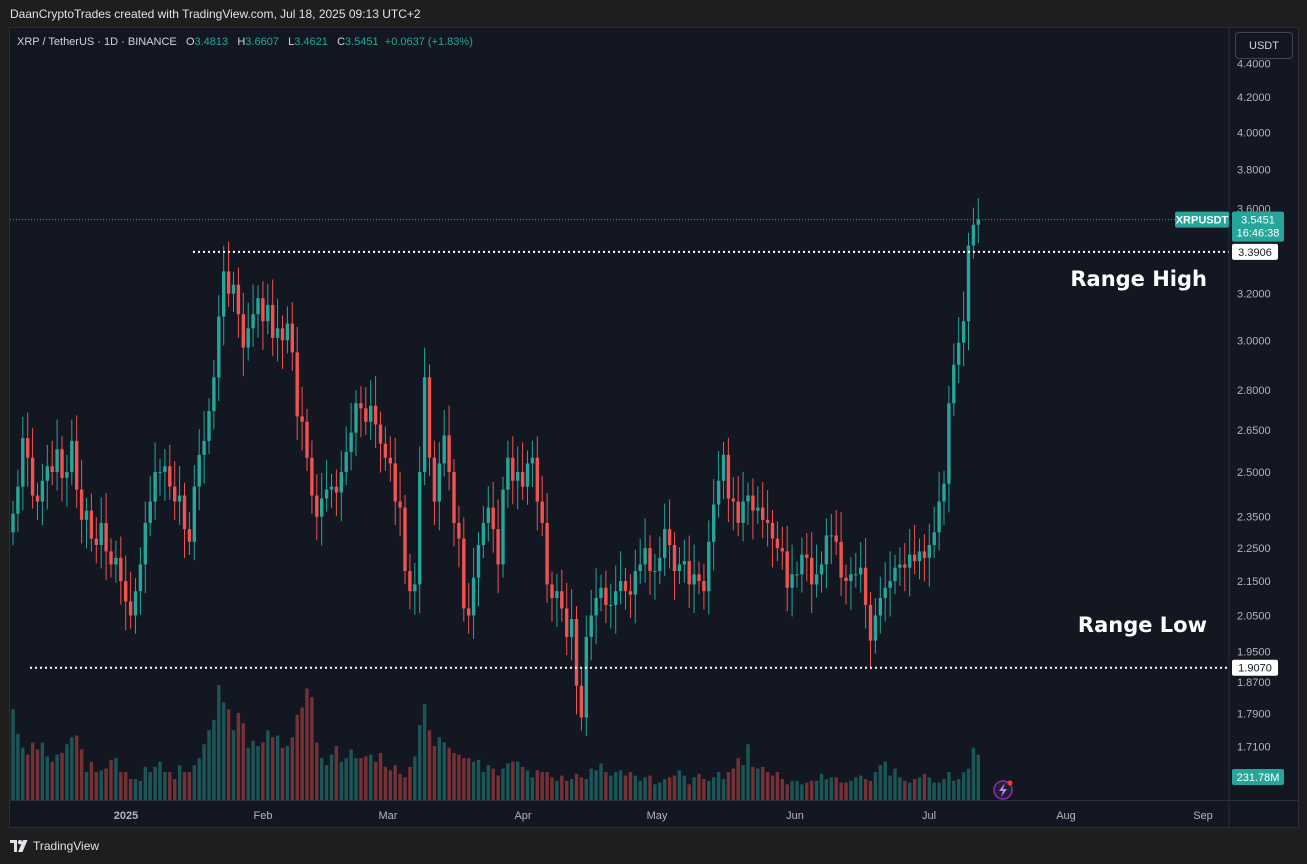  Describe the element at coordinates (663, 816) in the screenshot. I see `time-axis: 2025 Feb Mar Apr May Jun Jul Aug Sep` at that location.